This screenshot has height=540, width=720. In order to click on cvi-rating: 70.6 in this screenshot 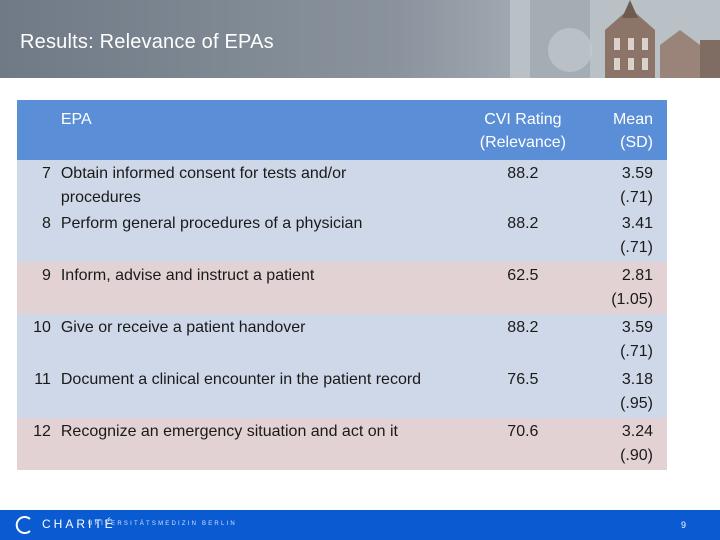, I will do `click(523, 431)`.